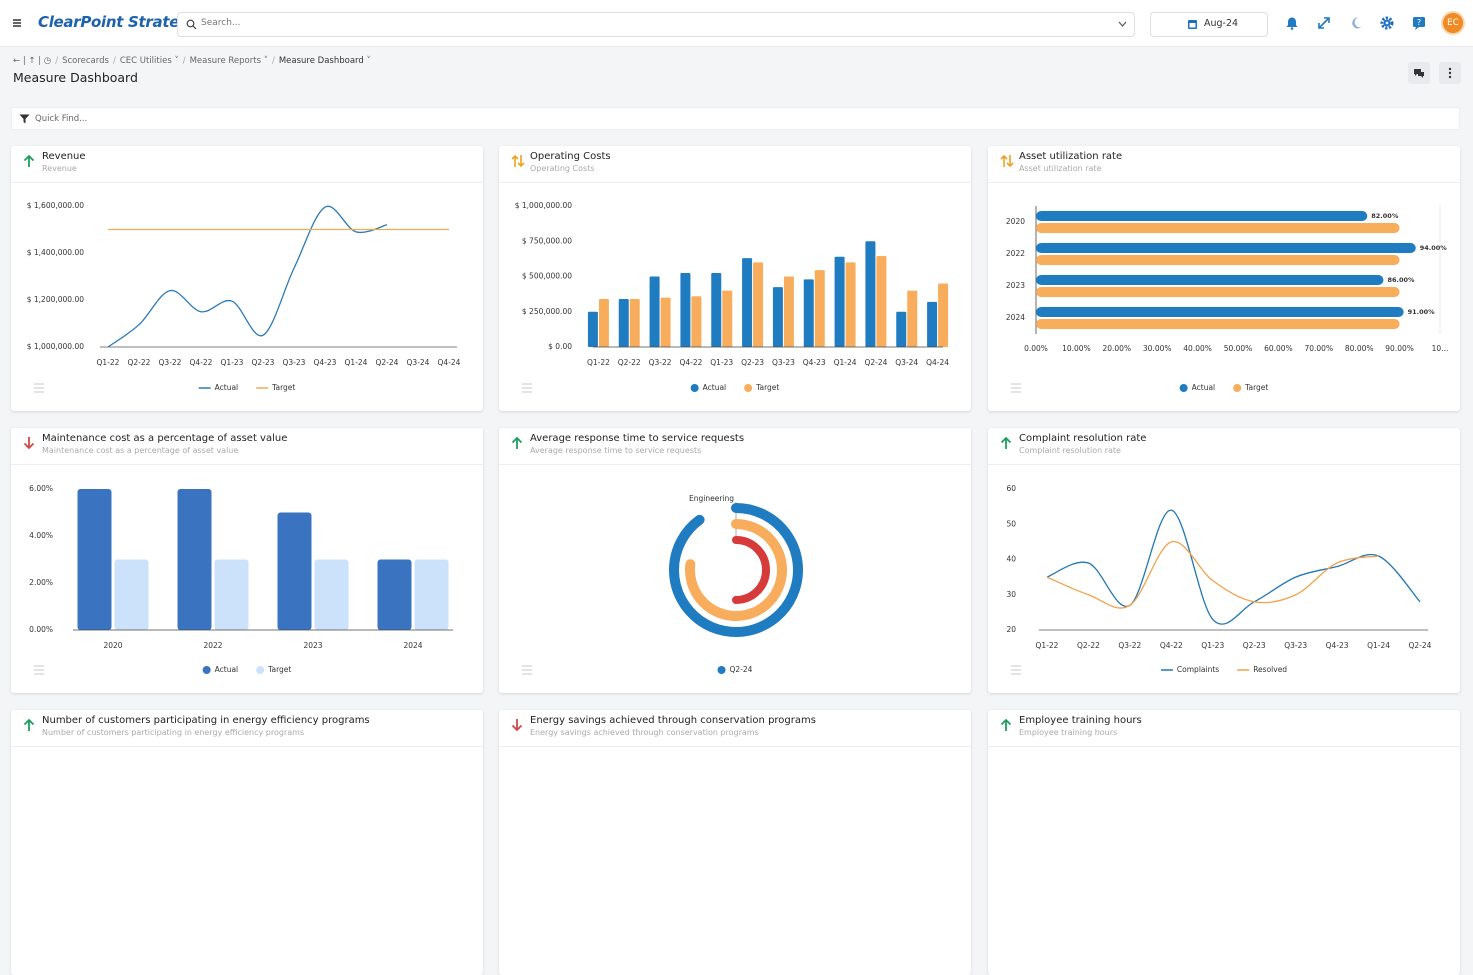 The image size is (1473, 975). Describe the element at coordinates (1238, 348) in the screenshot. I see `x-tick-label: 50.00%` at that location.